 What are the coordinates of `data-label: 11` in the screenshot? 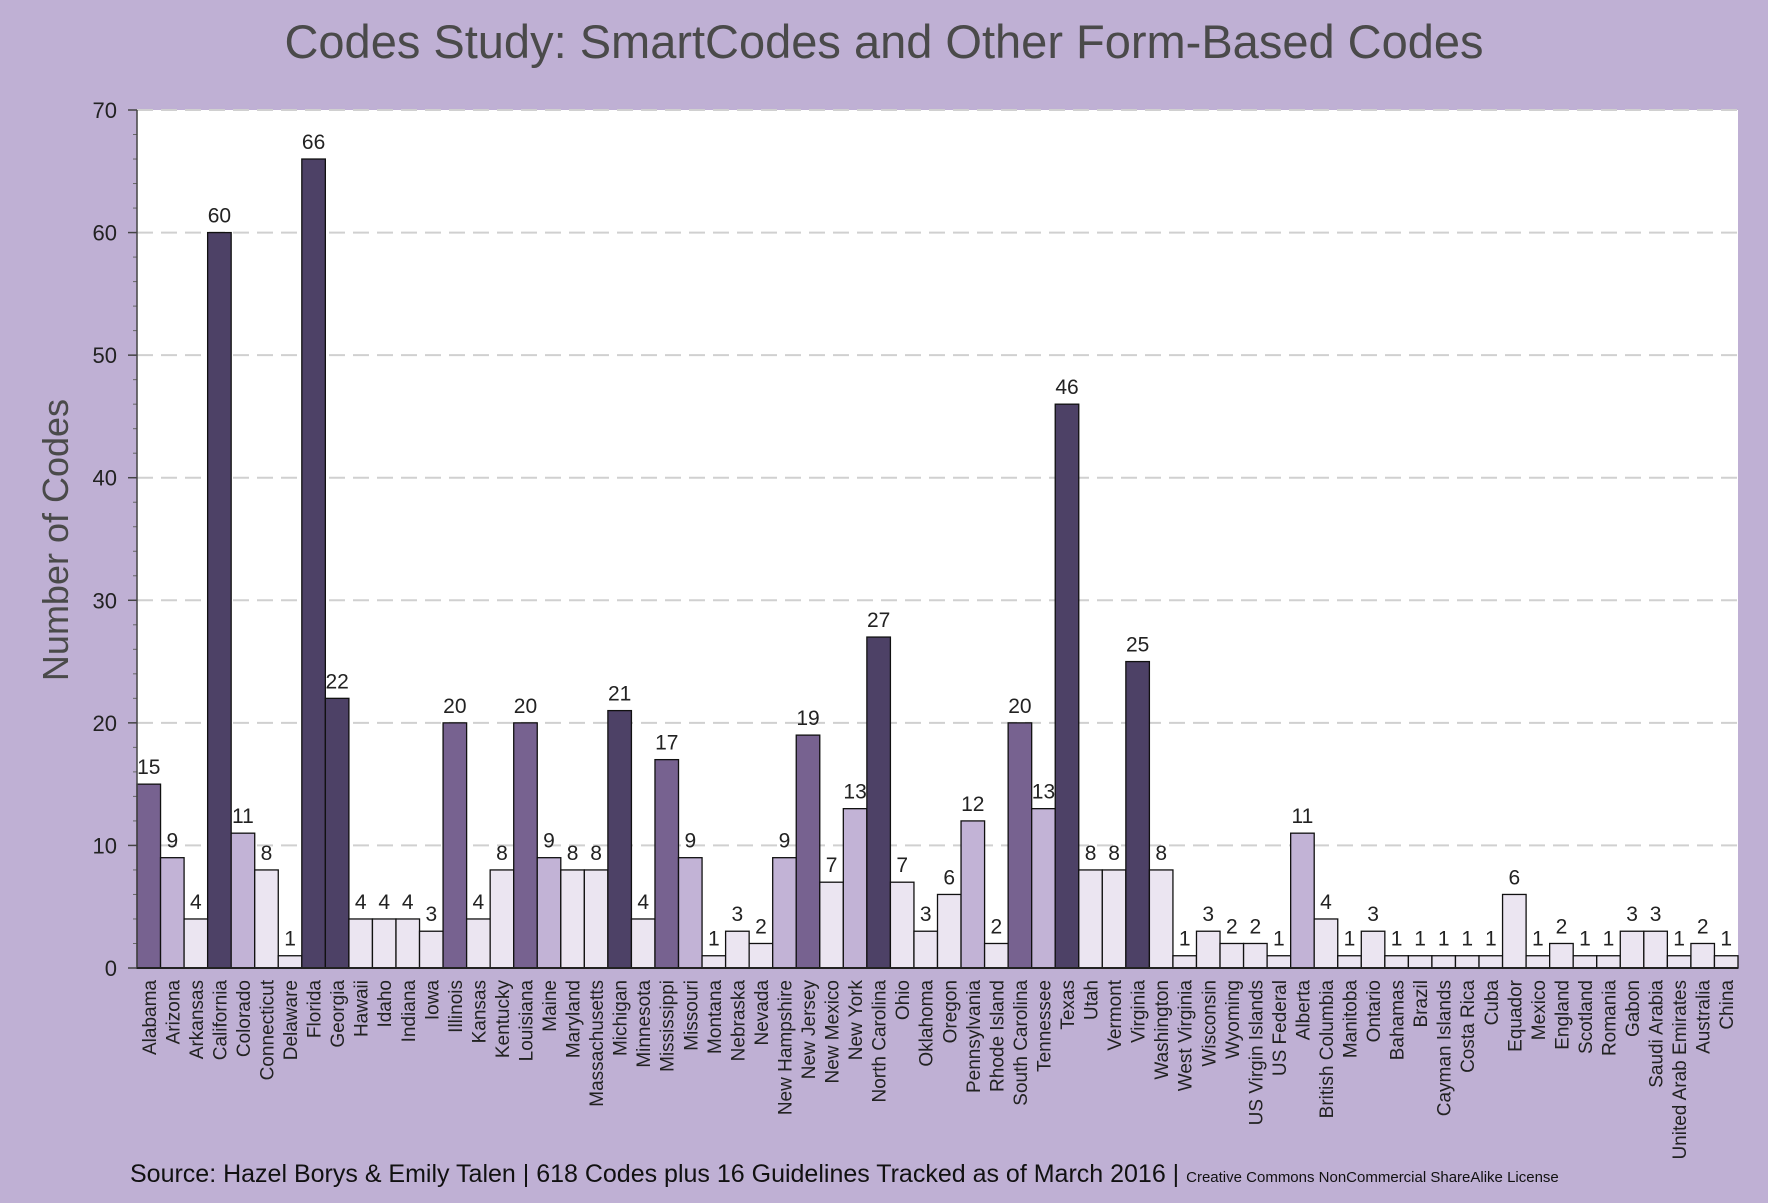 It's located at (1303, 816).